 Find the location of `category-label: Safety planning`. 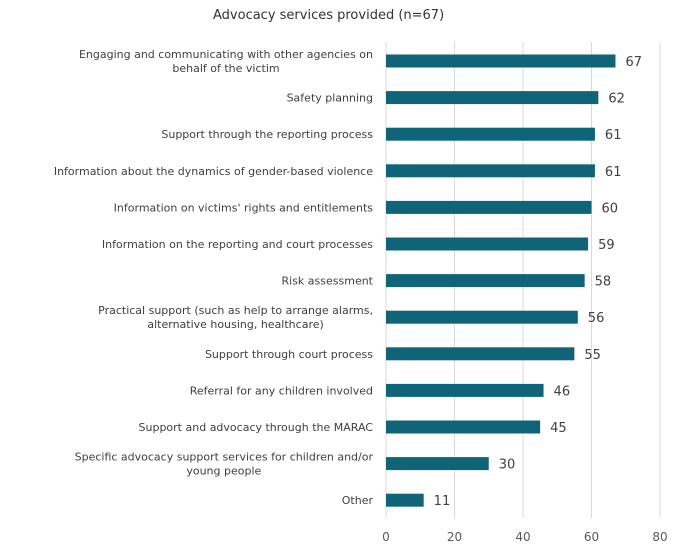

category-label: Safety planning is located at coordinates (330, 98).